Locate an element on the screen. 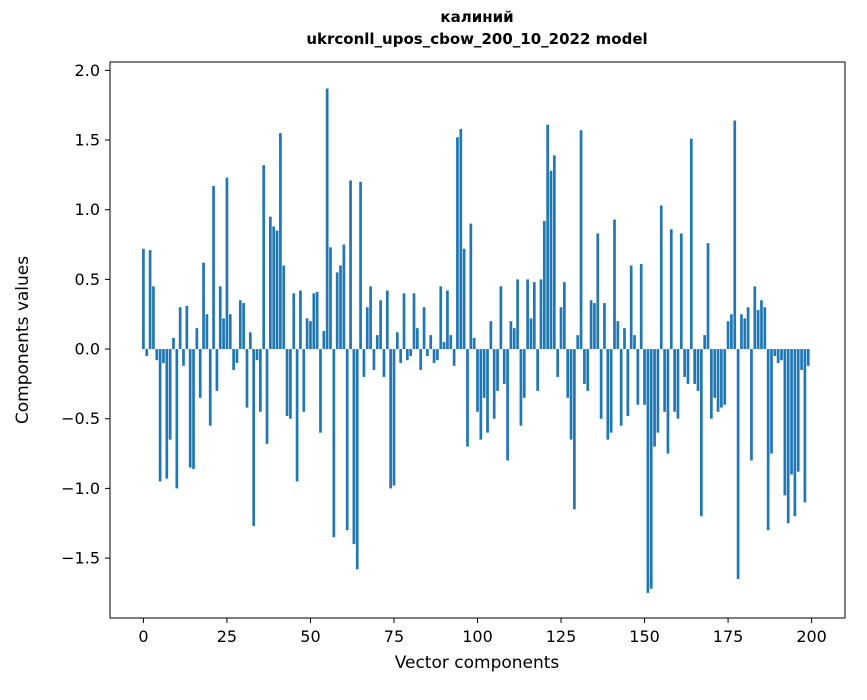 The width and height of the screenshot is (867, 700). x-tick-label: 200 is located at coordinates (811, 636).